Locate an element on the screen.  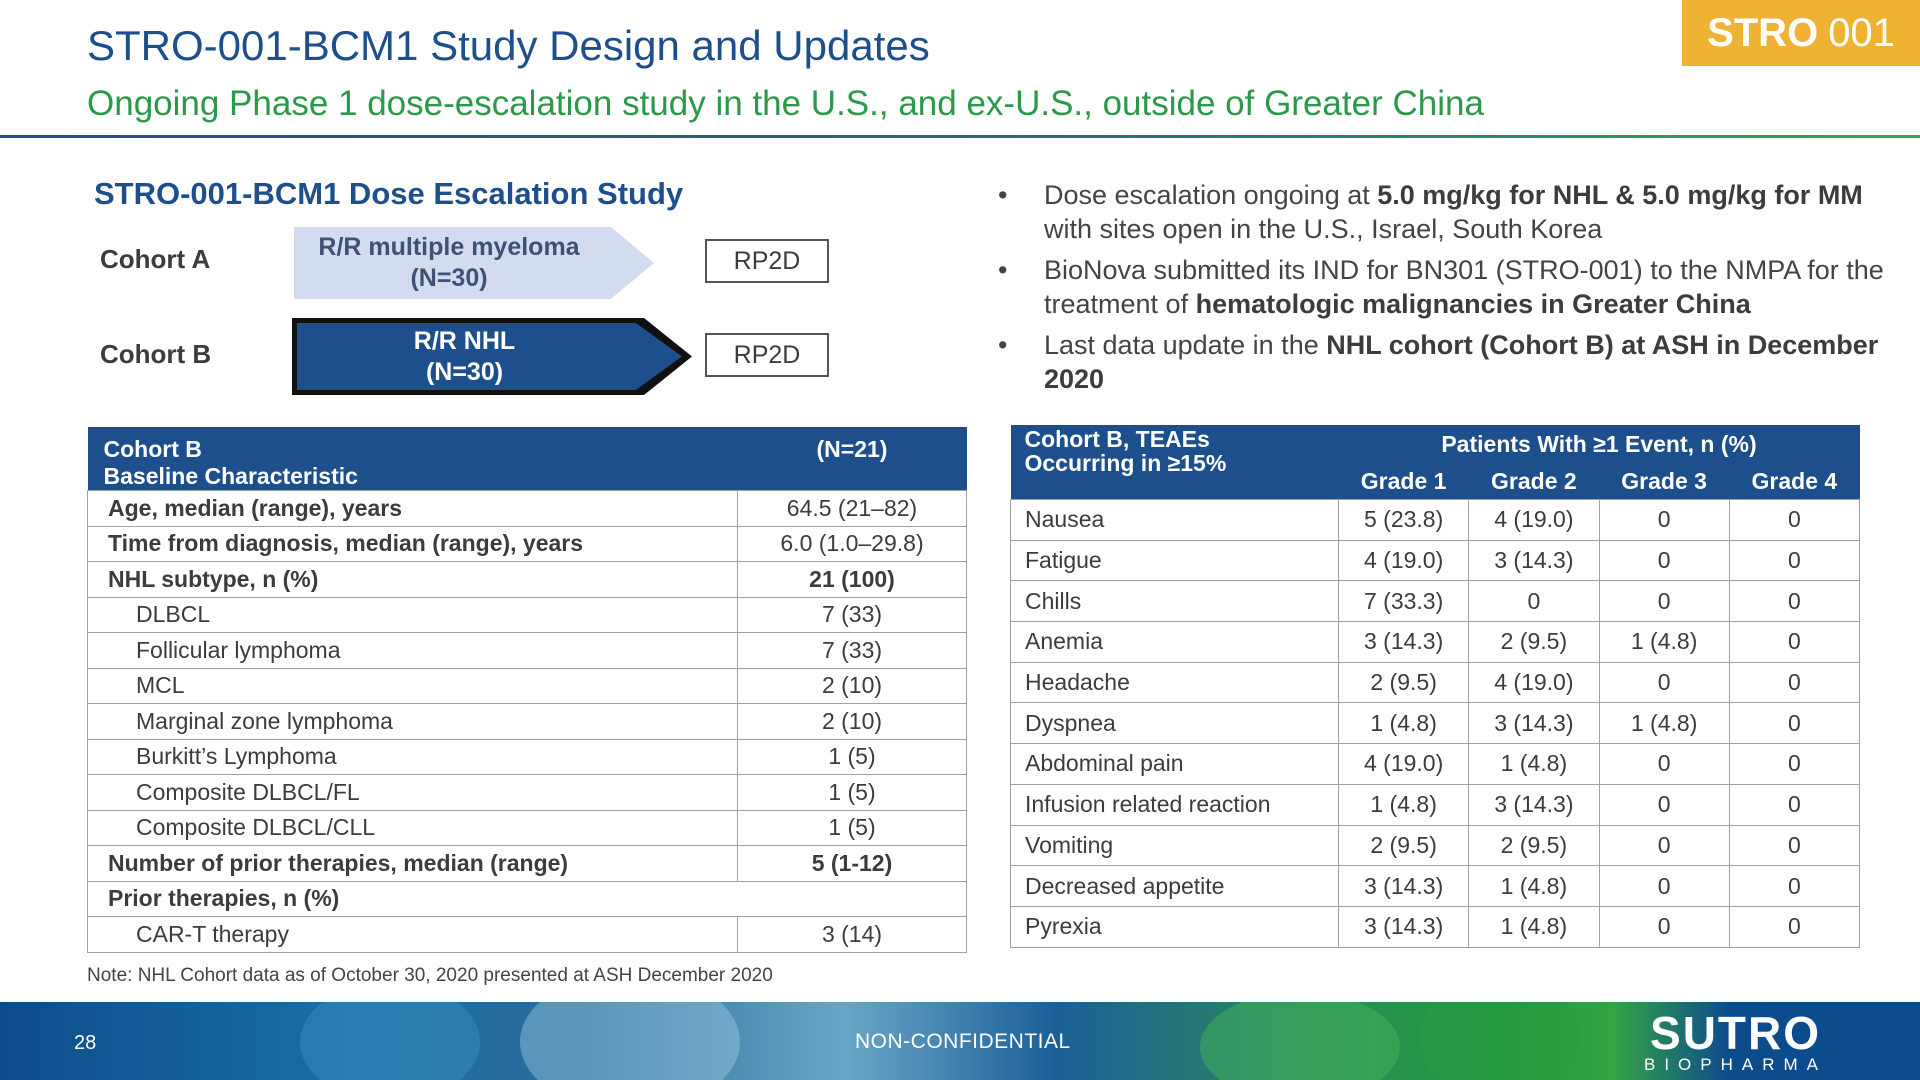
table-row: Dyspnea 1 (4.8) 3 (14.3) 1 (4.8) 0 is located at coordinates (1435, 723).